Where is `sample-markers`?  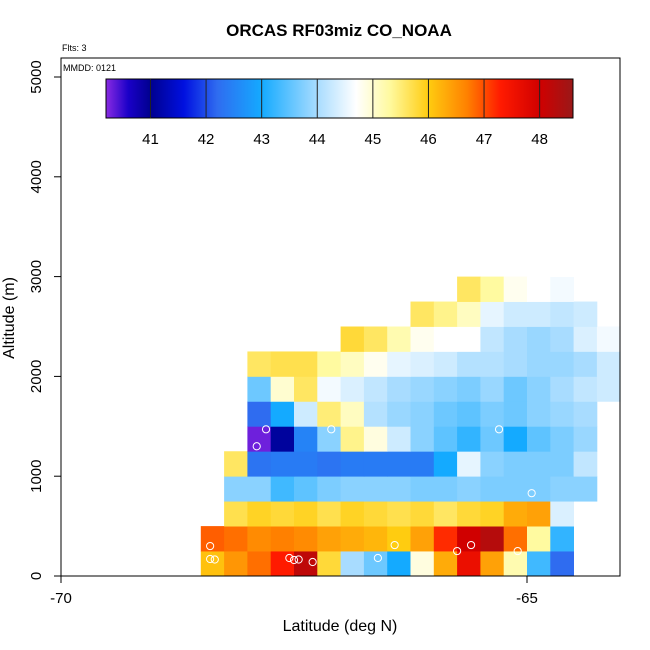
sample-markers is located at coordinates (371, 496).